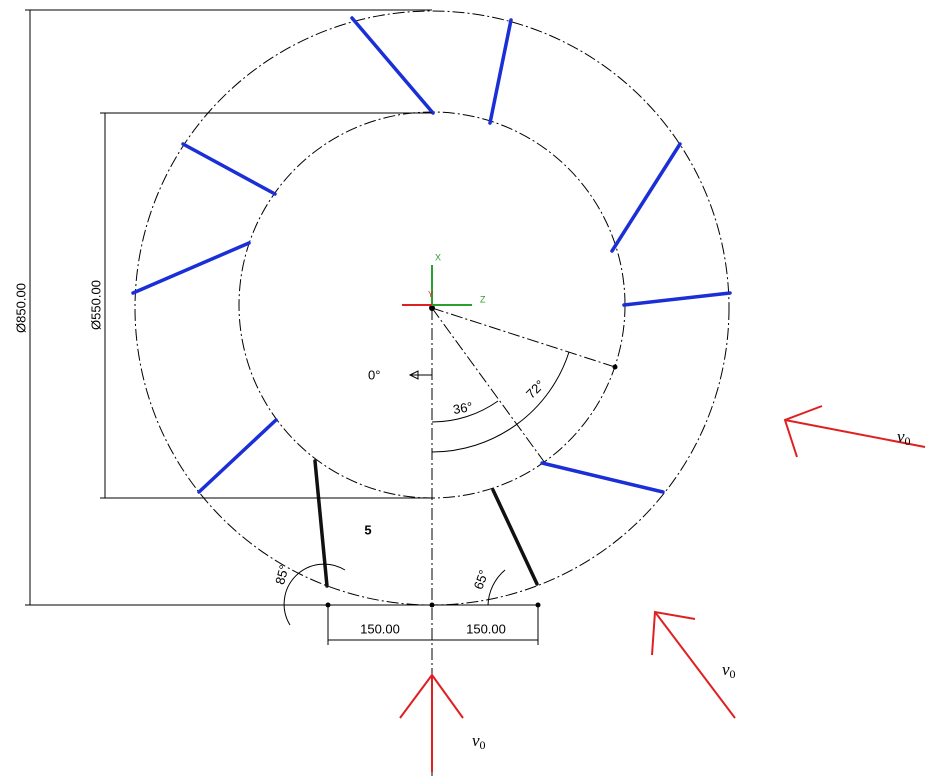  Describe the element at coordinates (20, 308) in the screenshot. I see `dimension-label: Ø850.00` at that location.